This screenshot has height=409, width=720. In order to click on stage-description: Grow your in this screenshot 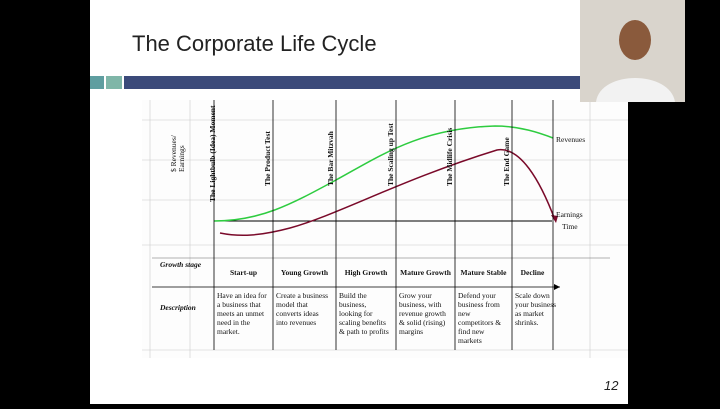, I will do `click(415, 295)`.